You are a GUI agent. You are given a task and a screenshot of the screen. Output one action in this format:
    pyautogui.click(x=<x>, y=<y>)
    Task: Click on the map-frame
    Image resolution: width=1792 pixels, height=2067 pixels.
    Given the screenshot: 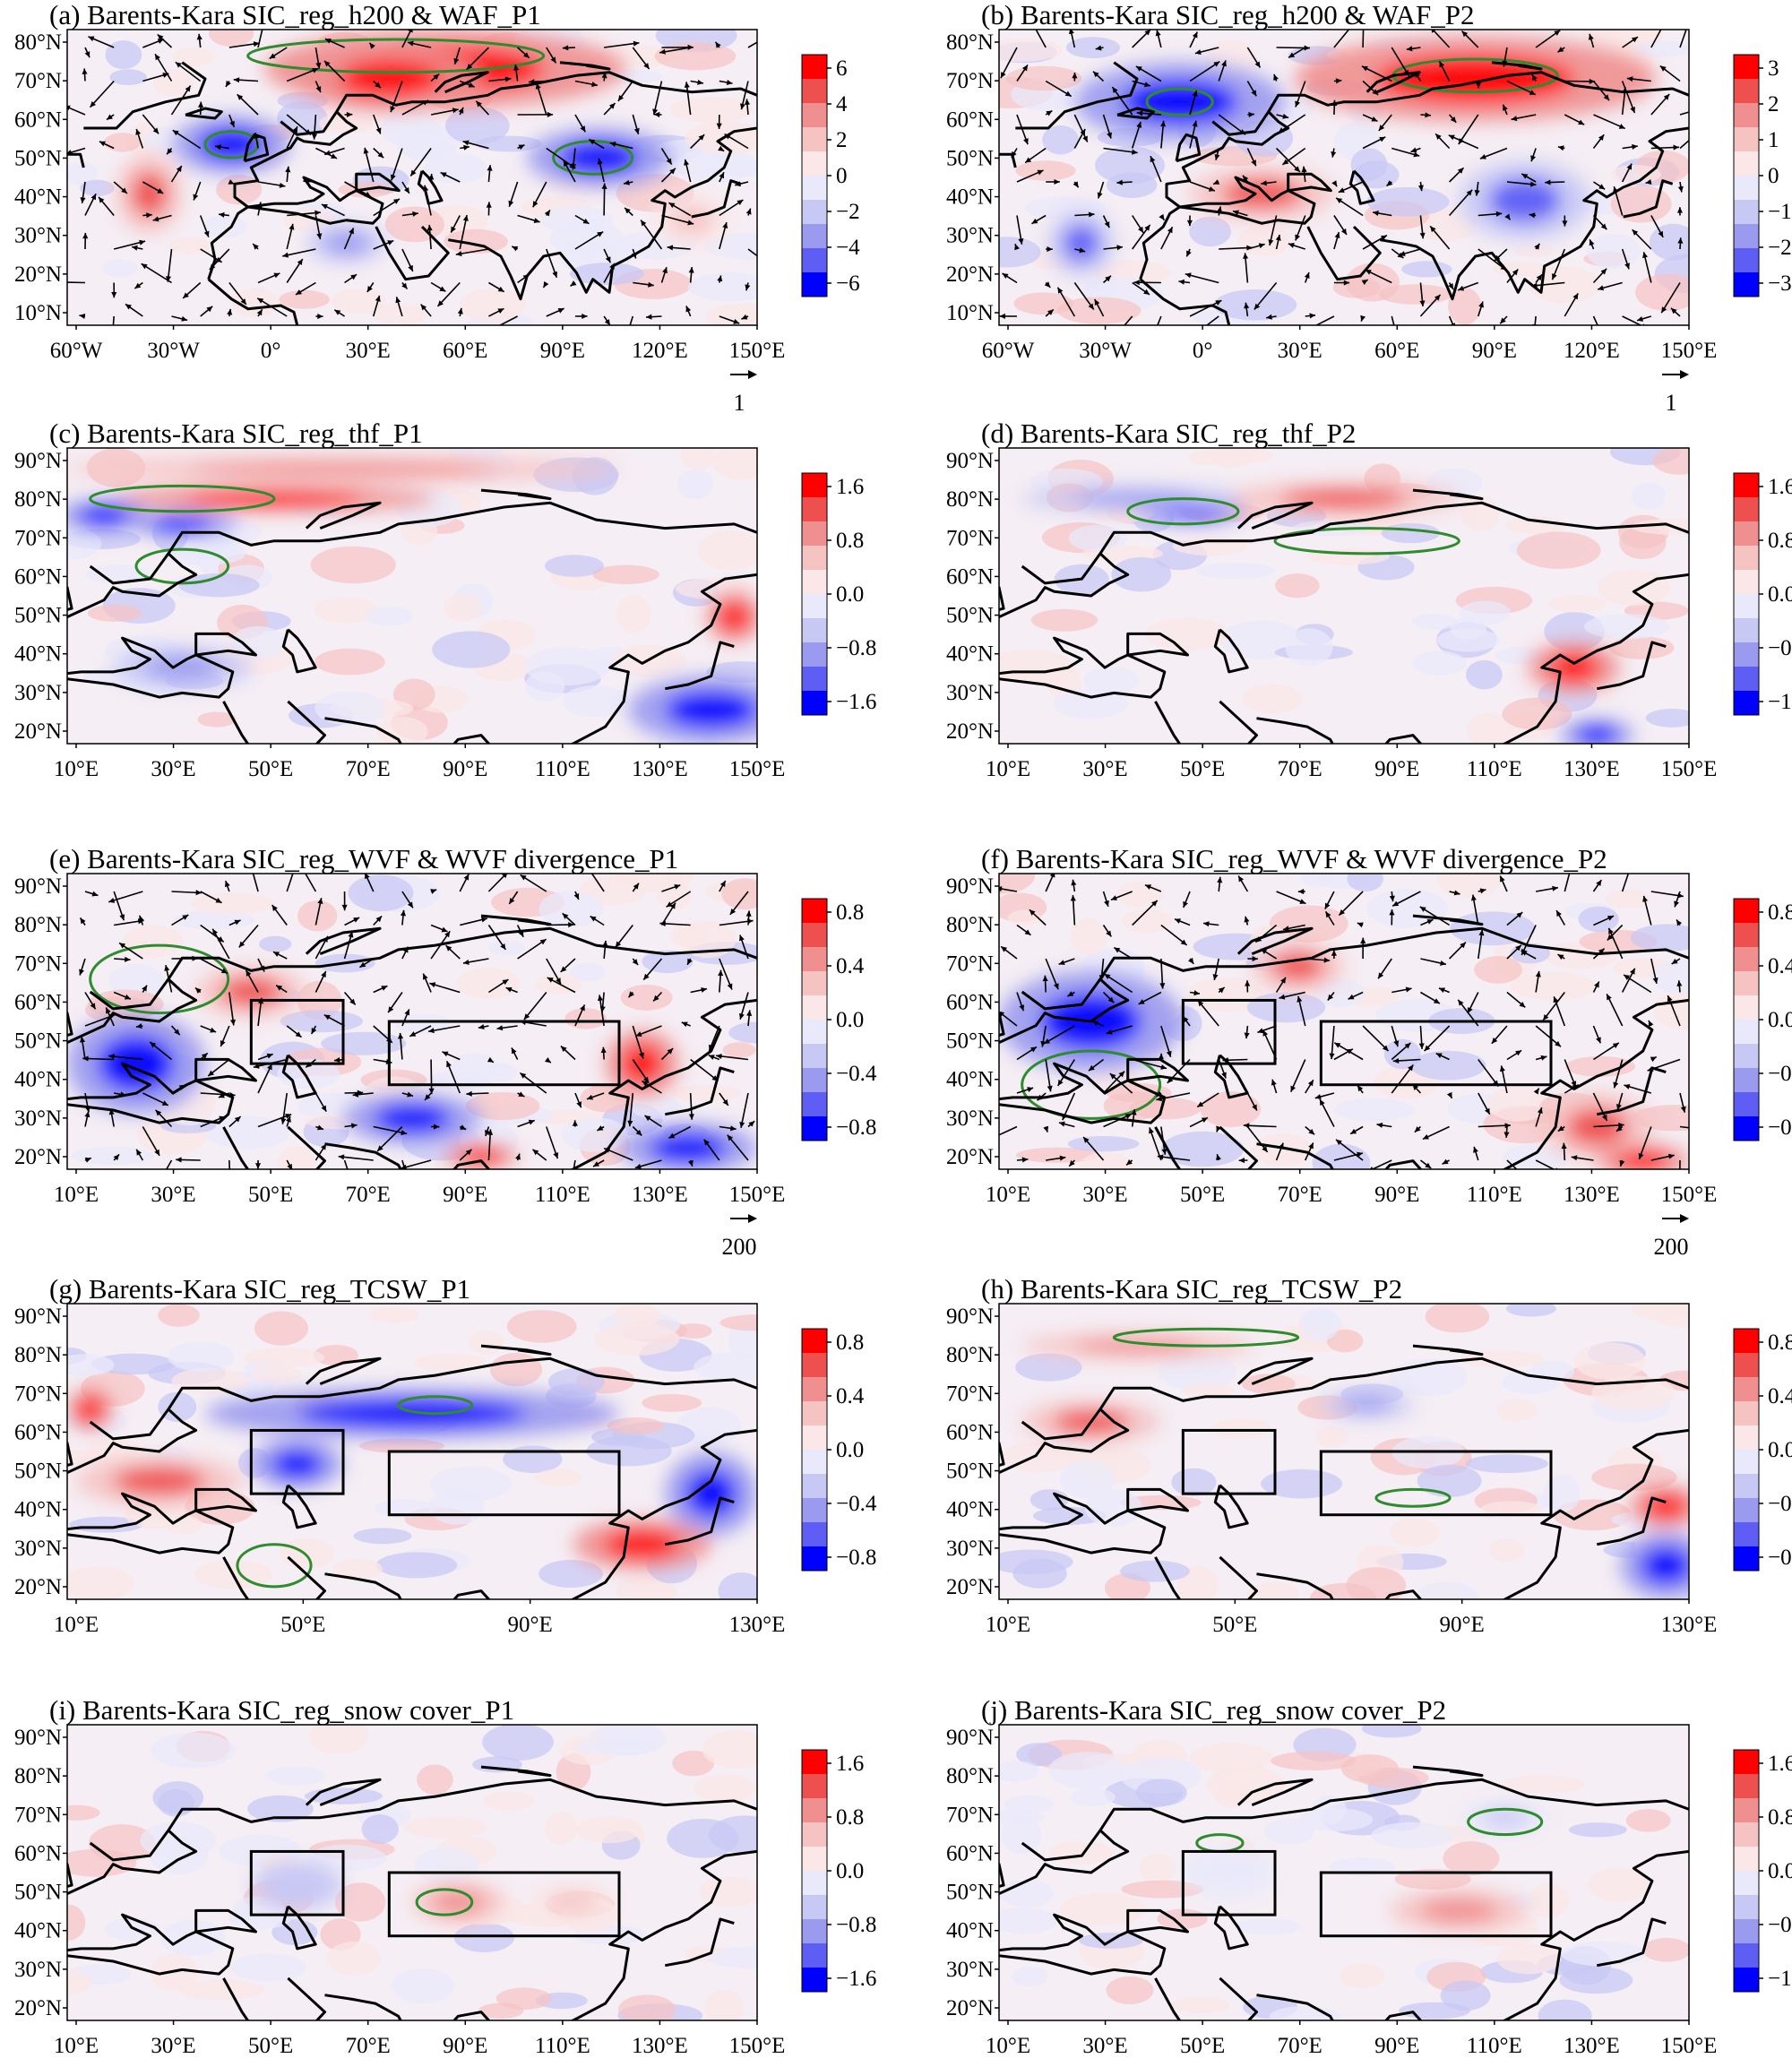 What is the action you would take?
    pyautogui.click(x=412, y=596)
    